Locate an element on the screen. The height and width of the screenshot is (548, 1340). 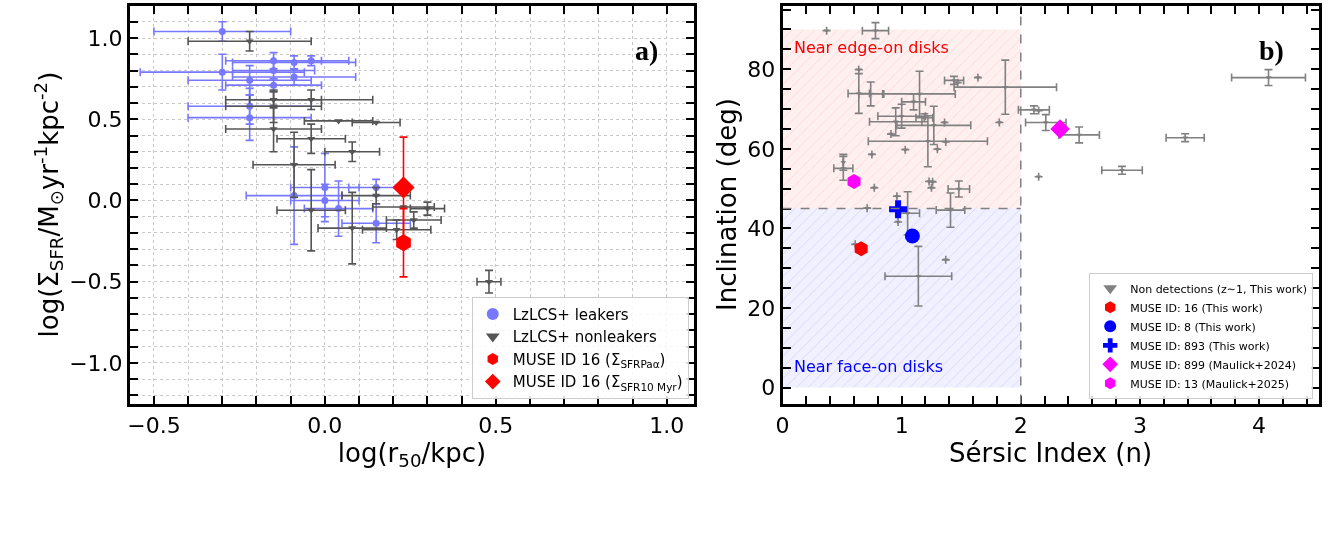
x-tick-label: 1.0 is located at coordinates (667, 425).